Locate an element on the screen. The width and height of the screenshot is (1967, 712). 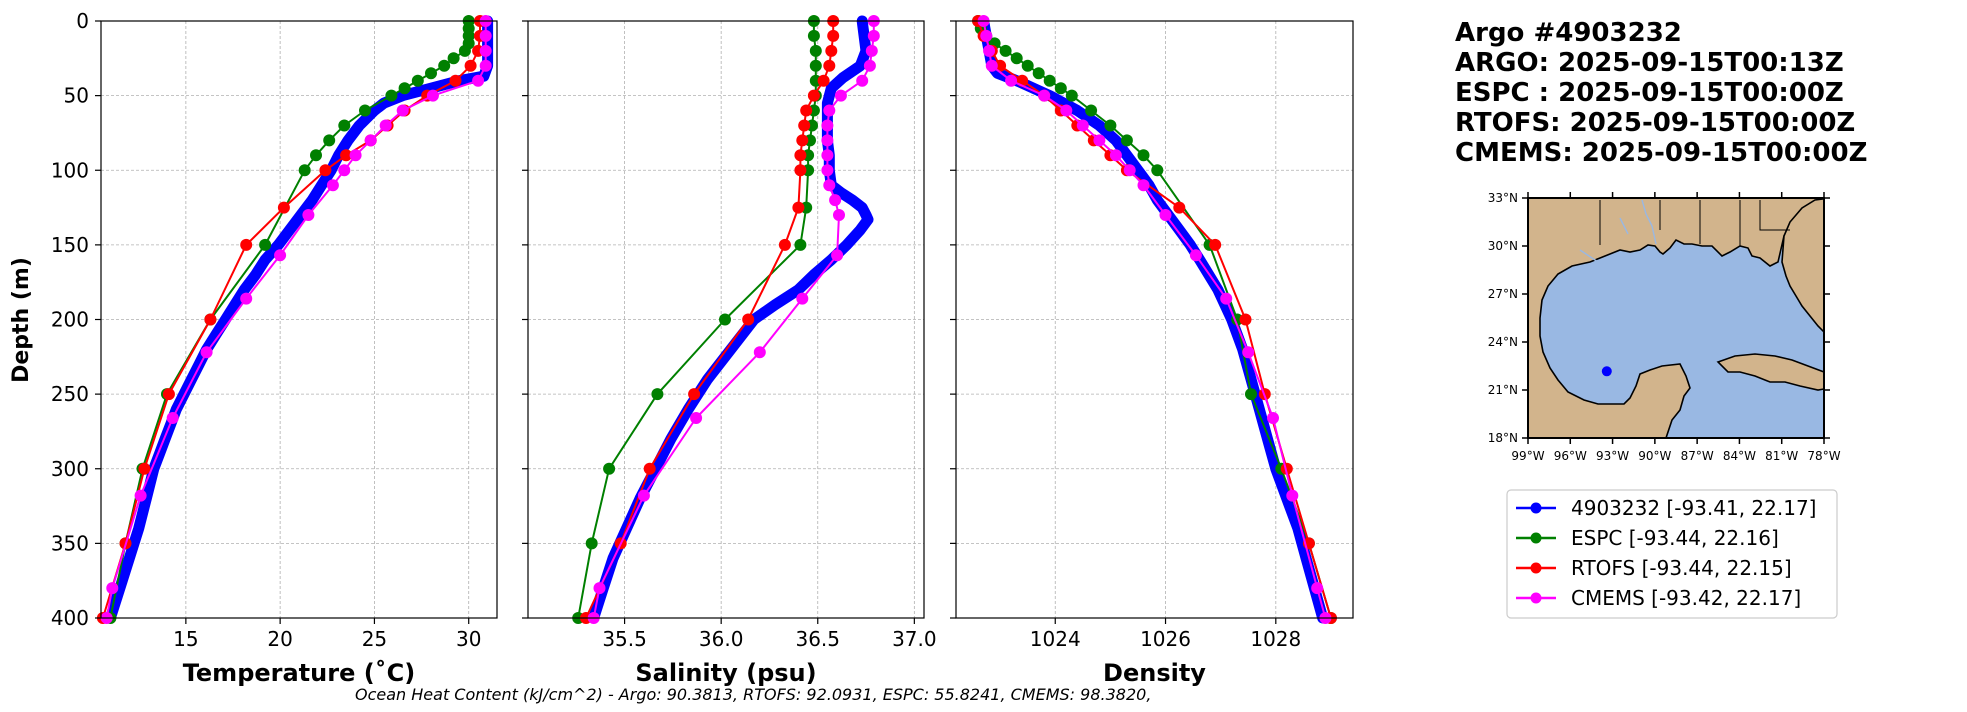
y-tick-label: 400 is located at coordinates (70, 618).